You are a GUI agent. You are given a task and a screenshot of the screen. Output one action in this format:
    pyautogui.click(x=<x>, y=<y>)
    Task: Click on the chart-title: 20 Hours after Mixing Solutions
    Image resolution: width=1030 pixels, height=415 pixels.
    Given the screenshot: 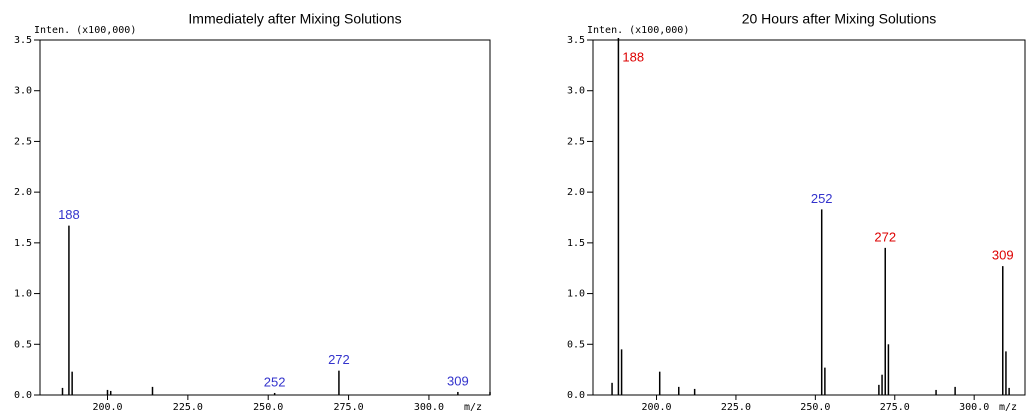 What is the action you would take?
    pyautogui.click(x=839, y=19)
    